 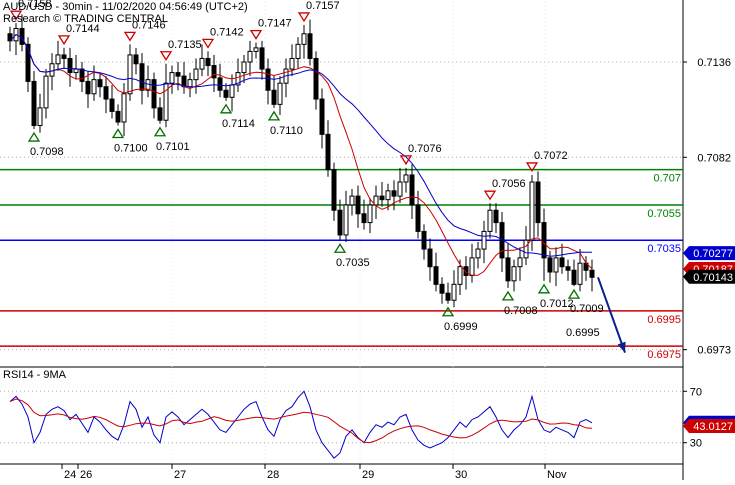 What do you see at coordinates (185, 45) in the screenshot?
I see `swing-high-label: 0.7135` at bounding box center [185, 45].